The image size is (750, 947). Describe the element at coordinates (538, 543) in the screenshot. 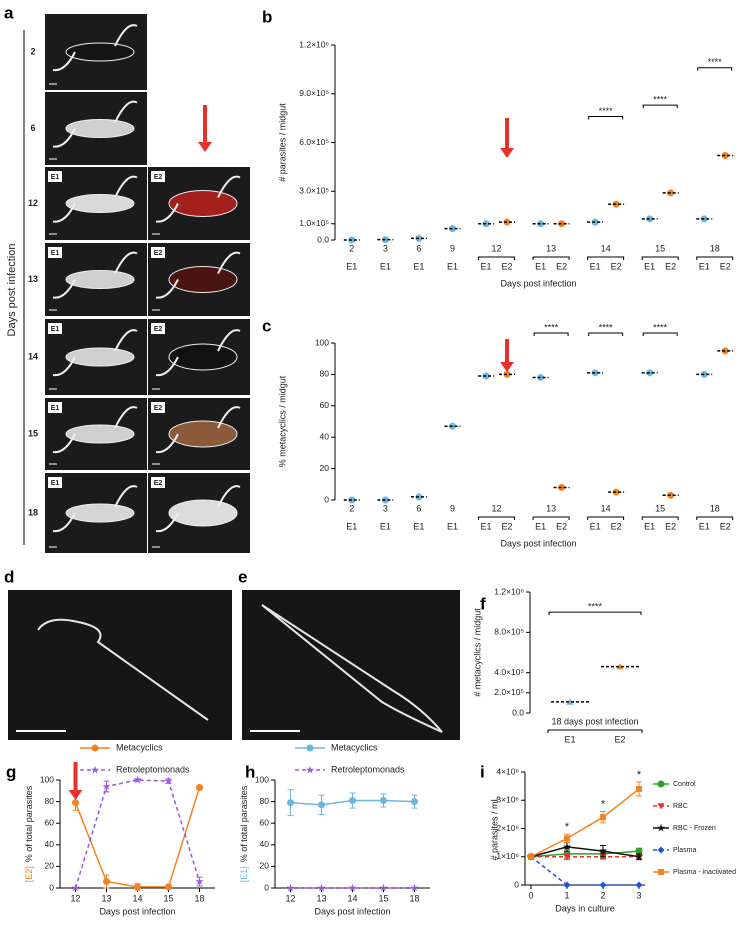

I see `x-axis-label: Days post infection` at that location.